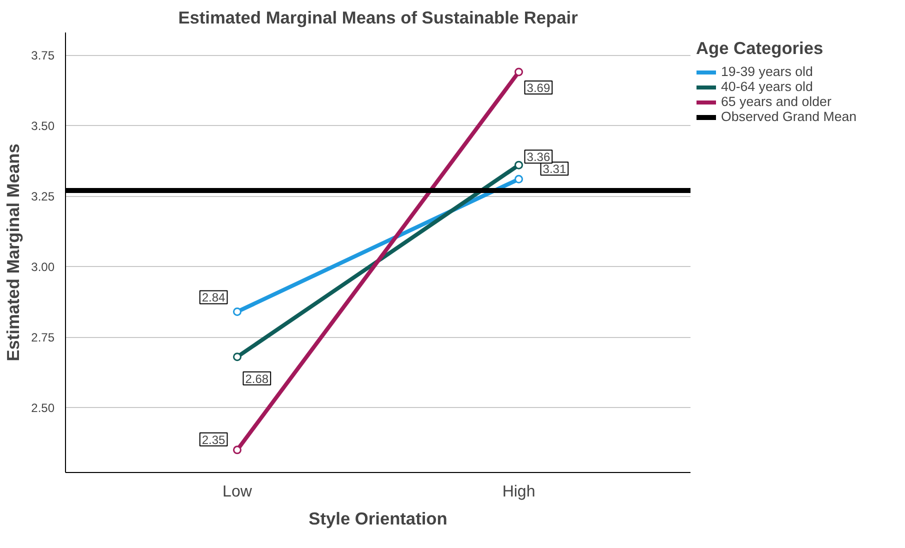  What do you see at coordinates (554, 169) in the screenshot?
I see `data-label: 3.31` at bounding box center [554, 169].